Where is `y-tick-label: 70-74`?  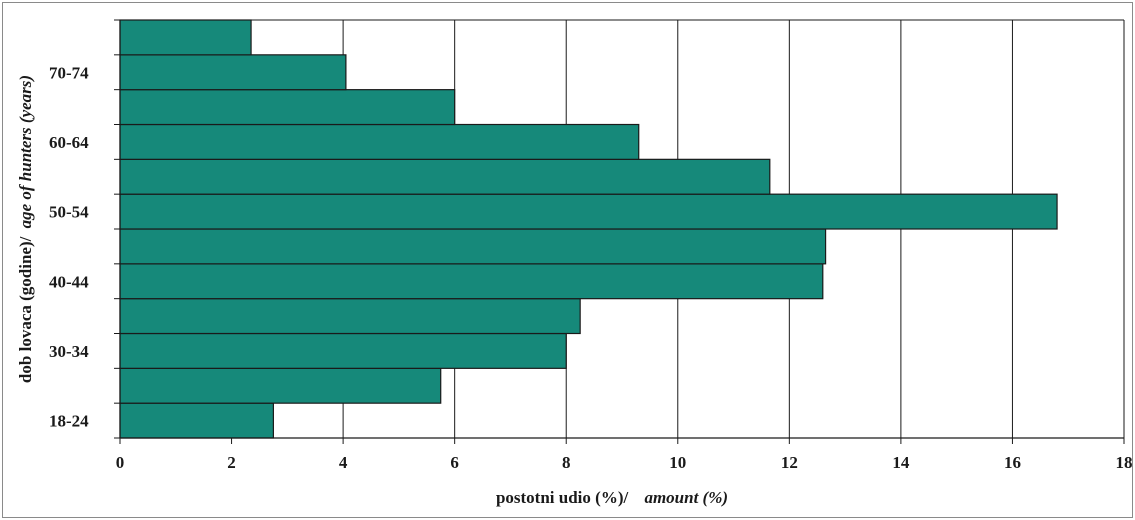
y-tick-label: 70-74 is located at coordinates (69, 72).